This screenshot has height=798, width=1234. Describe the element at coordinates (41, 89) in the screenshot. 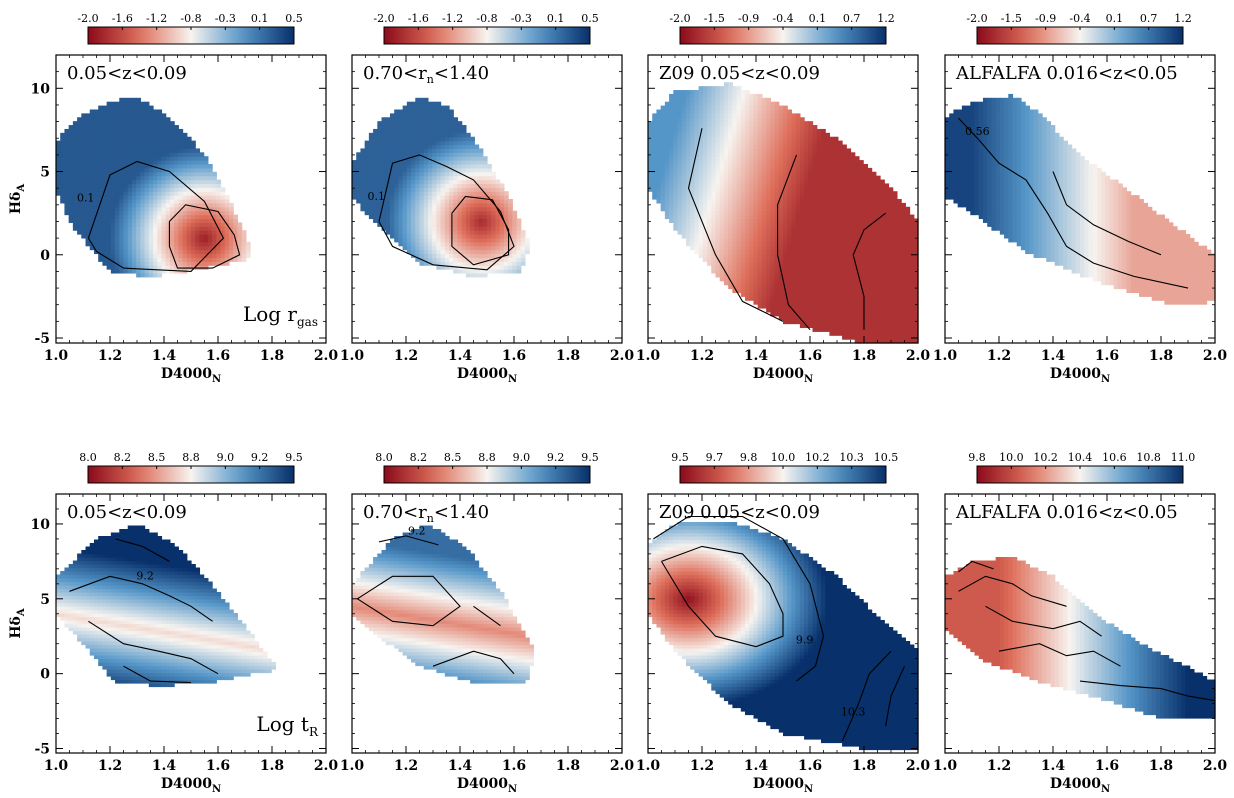

I see `y-tick-label: 10` at that location.